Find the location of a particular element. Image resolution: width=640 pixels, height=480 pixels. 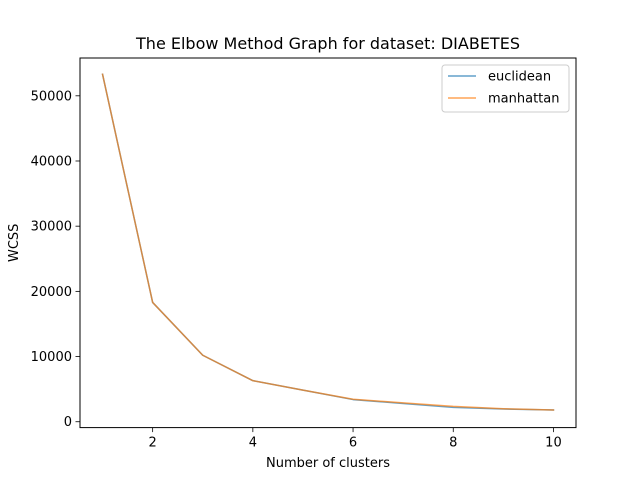

y-tick-label: 50000 is located at coordinates (51, 96).